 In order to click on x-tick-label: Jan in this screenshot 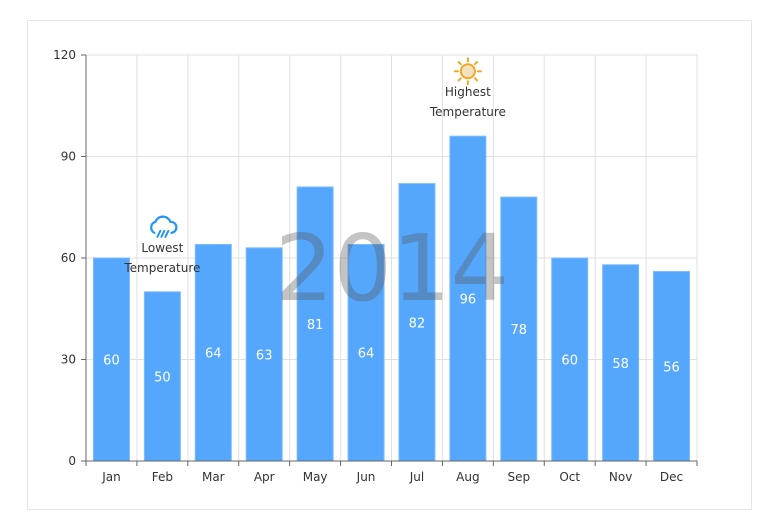, I will do `click(111, 477)`.